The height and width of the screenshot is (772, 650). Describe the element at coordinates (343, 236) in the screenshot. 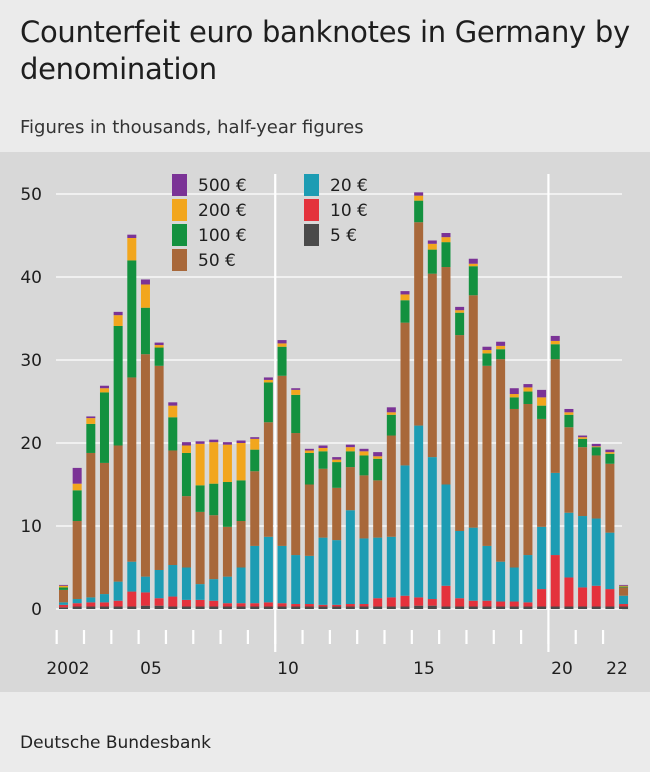

I see `legend-label: 5 €` at that location.